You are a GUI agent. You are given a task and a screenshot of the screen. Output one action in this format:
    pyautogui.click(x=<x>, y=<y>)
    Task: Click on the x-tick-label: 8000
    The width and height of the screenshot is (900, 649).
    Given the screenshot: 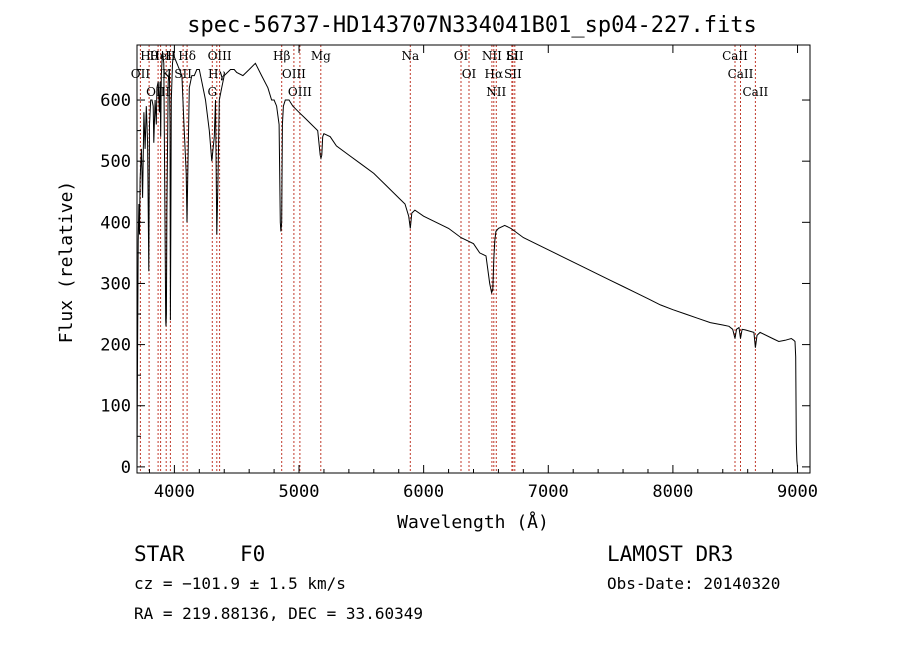 What is the action you would take?
    pyautogui.click(x=672, y=492)
    